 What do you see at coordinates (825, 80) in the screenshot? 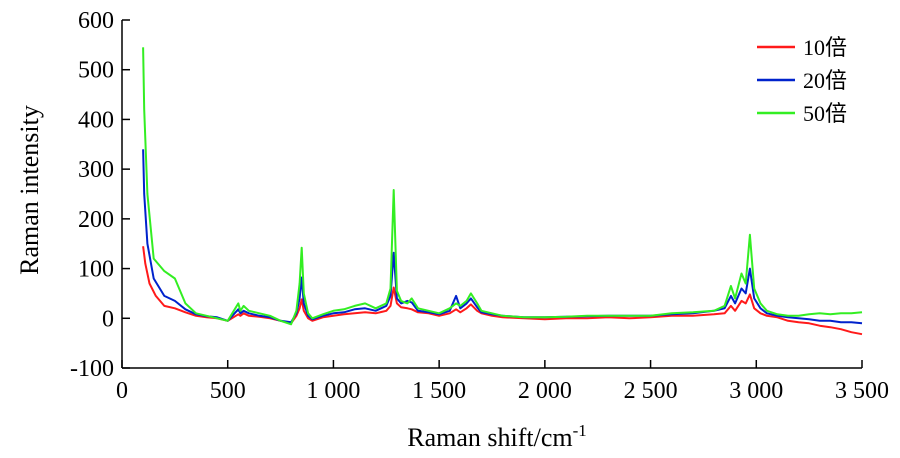
I see `legend-label: 20倍` at bounding box center [825, 80].